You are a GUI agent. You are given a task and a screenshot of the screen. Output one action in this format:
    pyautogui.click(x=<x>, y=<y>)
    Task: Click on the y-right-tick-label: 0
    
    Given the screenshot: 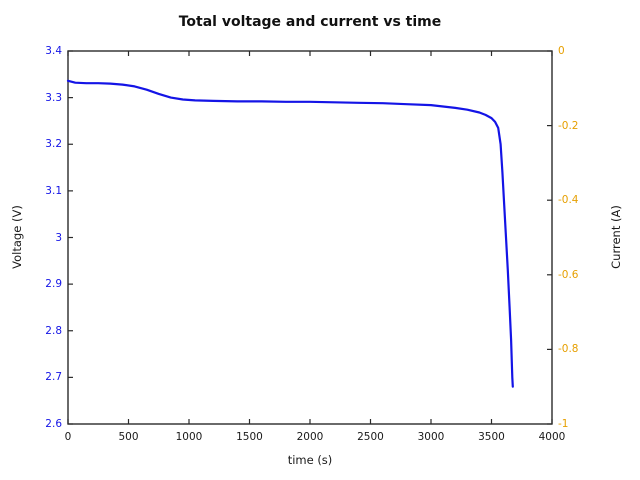 What is the action you would take?
    pyautogui.click(x=561, y=51)
    